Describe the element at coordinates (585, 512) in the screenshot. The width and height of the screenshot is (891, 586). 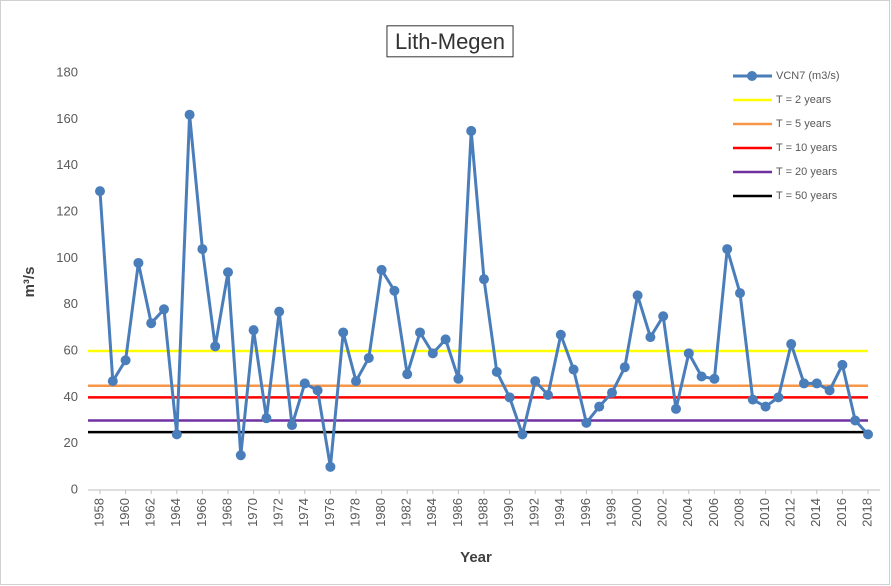
I see `x-tick-label: 1996` at that location.